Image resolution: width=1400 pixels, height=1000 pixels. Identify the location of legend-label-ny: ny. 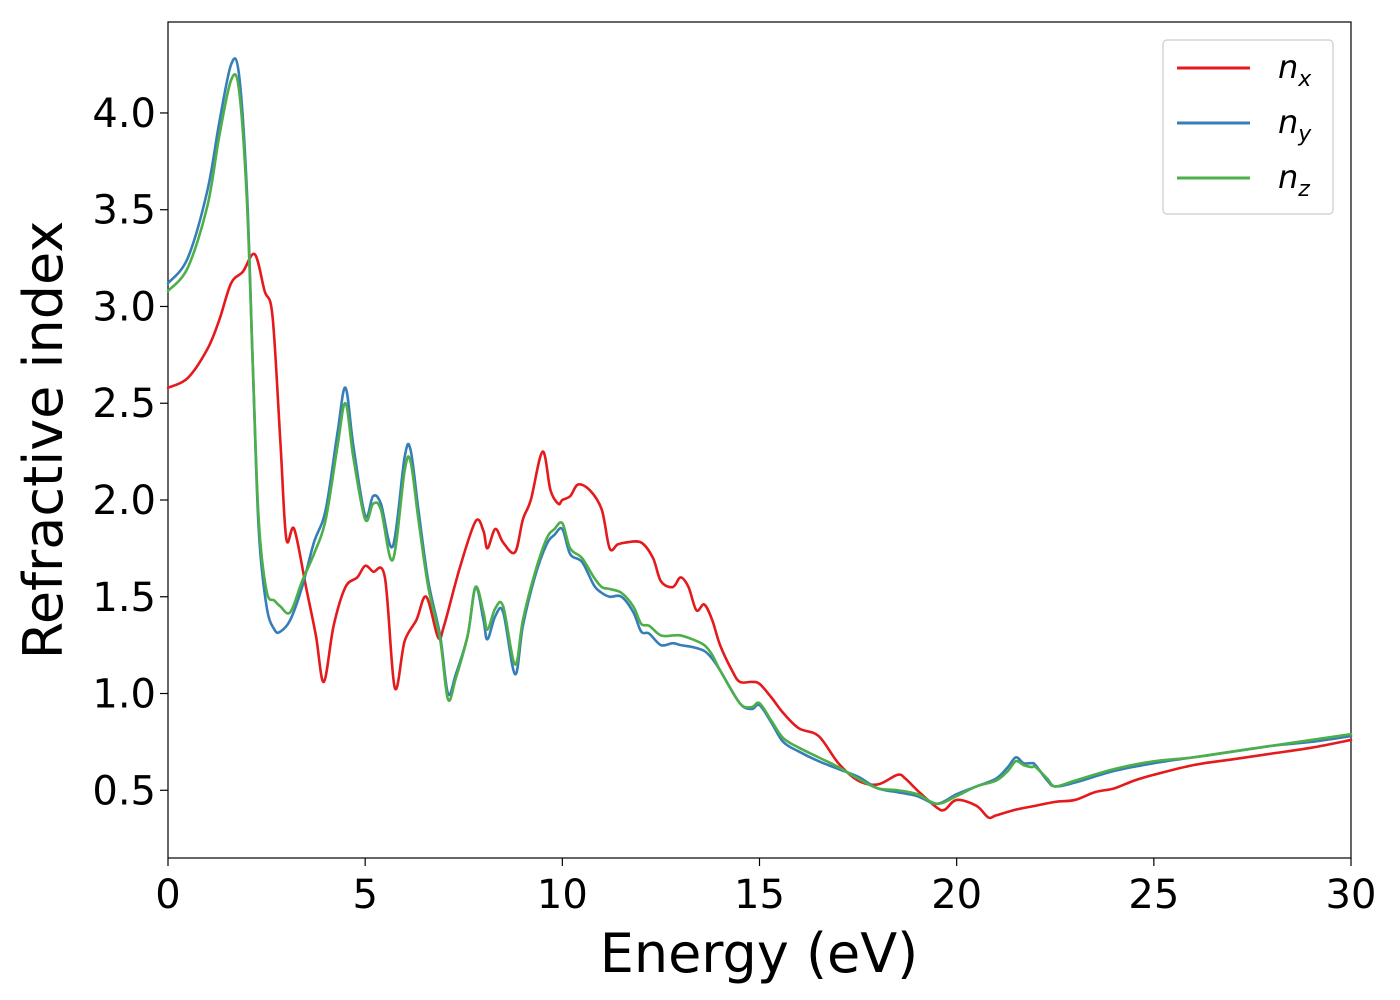
(1295, 125).